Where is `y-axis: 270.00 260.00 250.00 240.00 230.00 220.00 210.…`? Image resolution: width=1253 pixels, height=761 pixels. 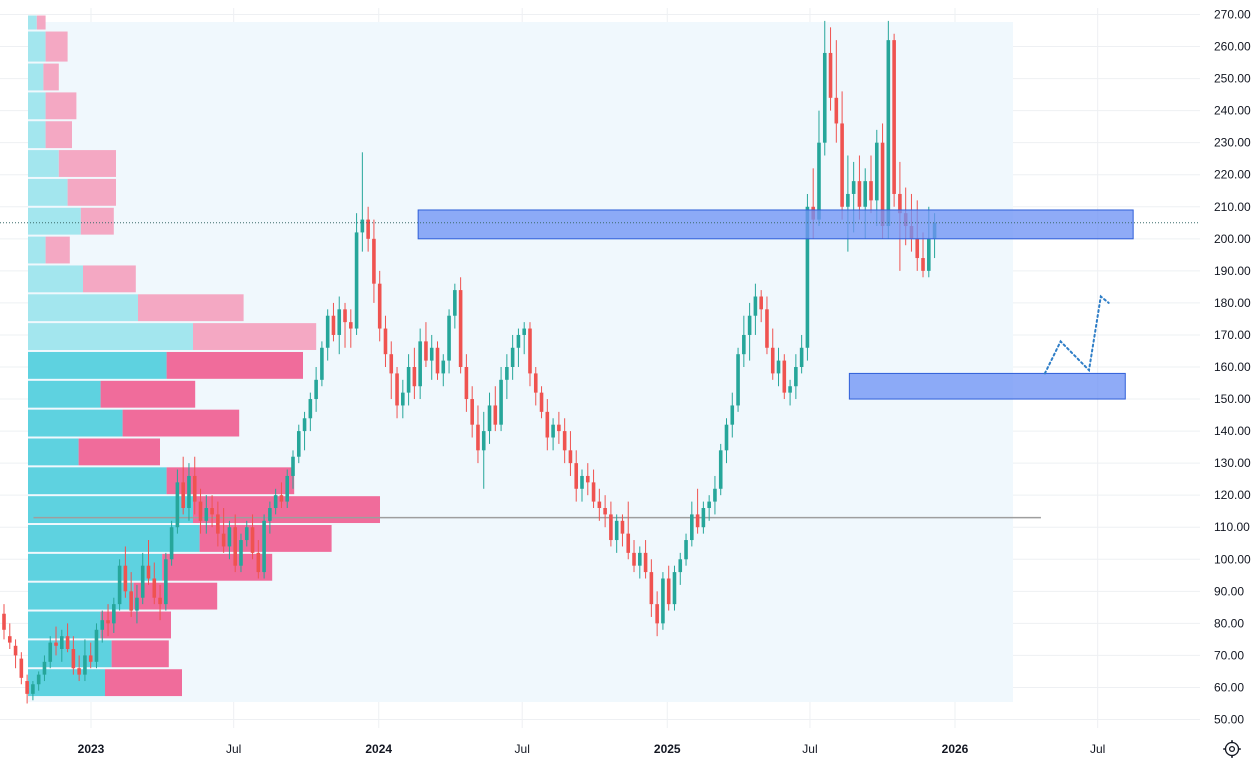 y-axis: 270.00 260.00 250.00 240.00 230.00 220.00 210.… is located at coordinates (1232, 367).